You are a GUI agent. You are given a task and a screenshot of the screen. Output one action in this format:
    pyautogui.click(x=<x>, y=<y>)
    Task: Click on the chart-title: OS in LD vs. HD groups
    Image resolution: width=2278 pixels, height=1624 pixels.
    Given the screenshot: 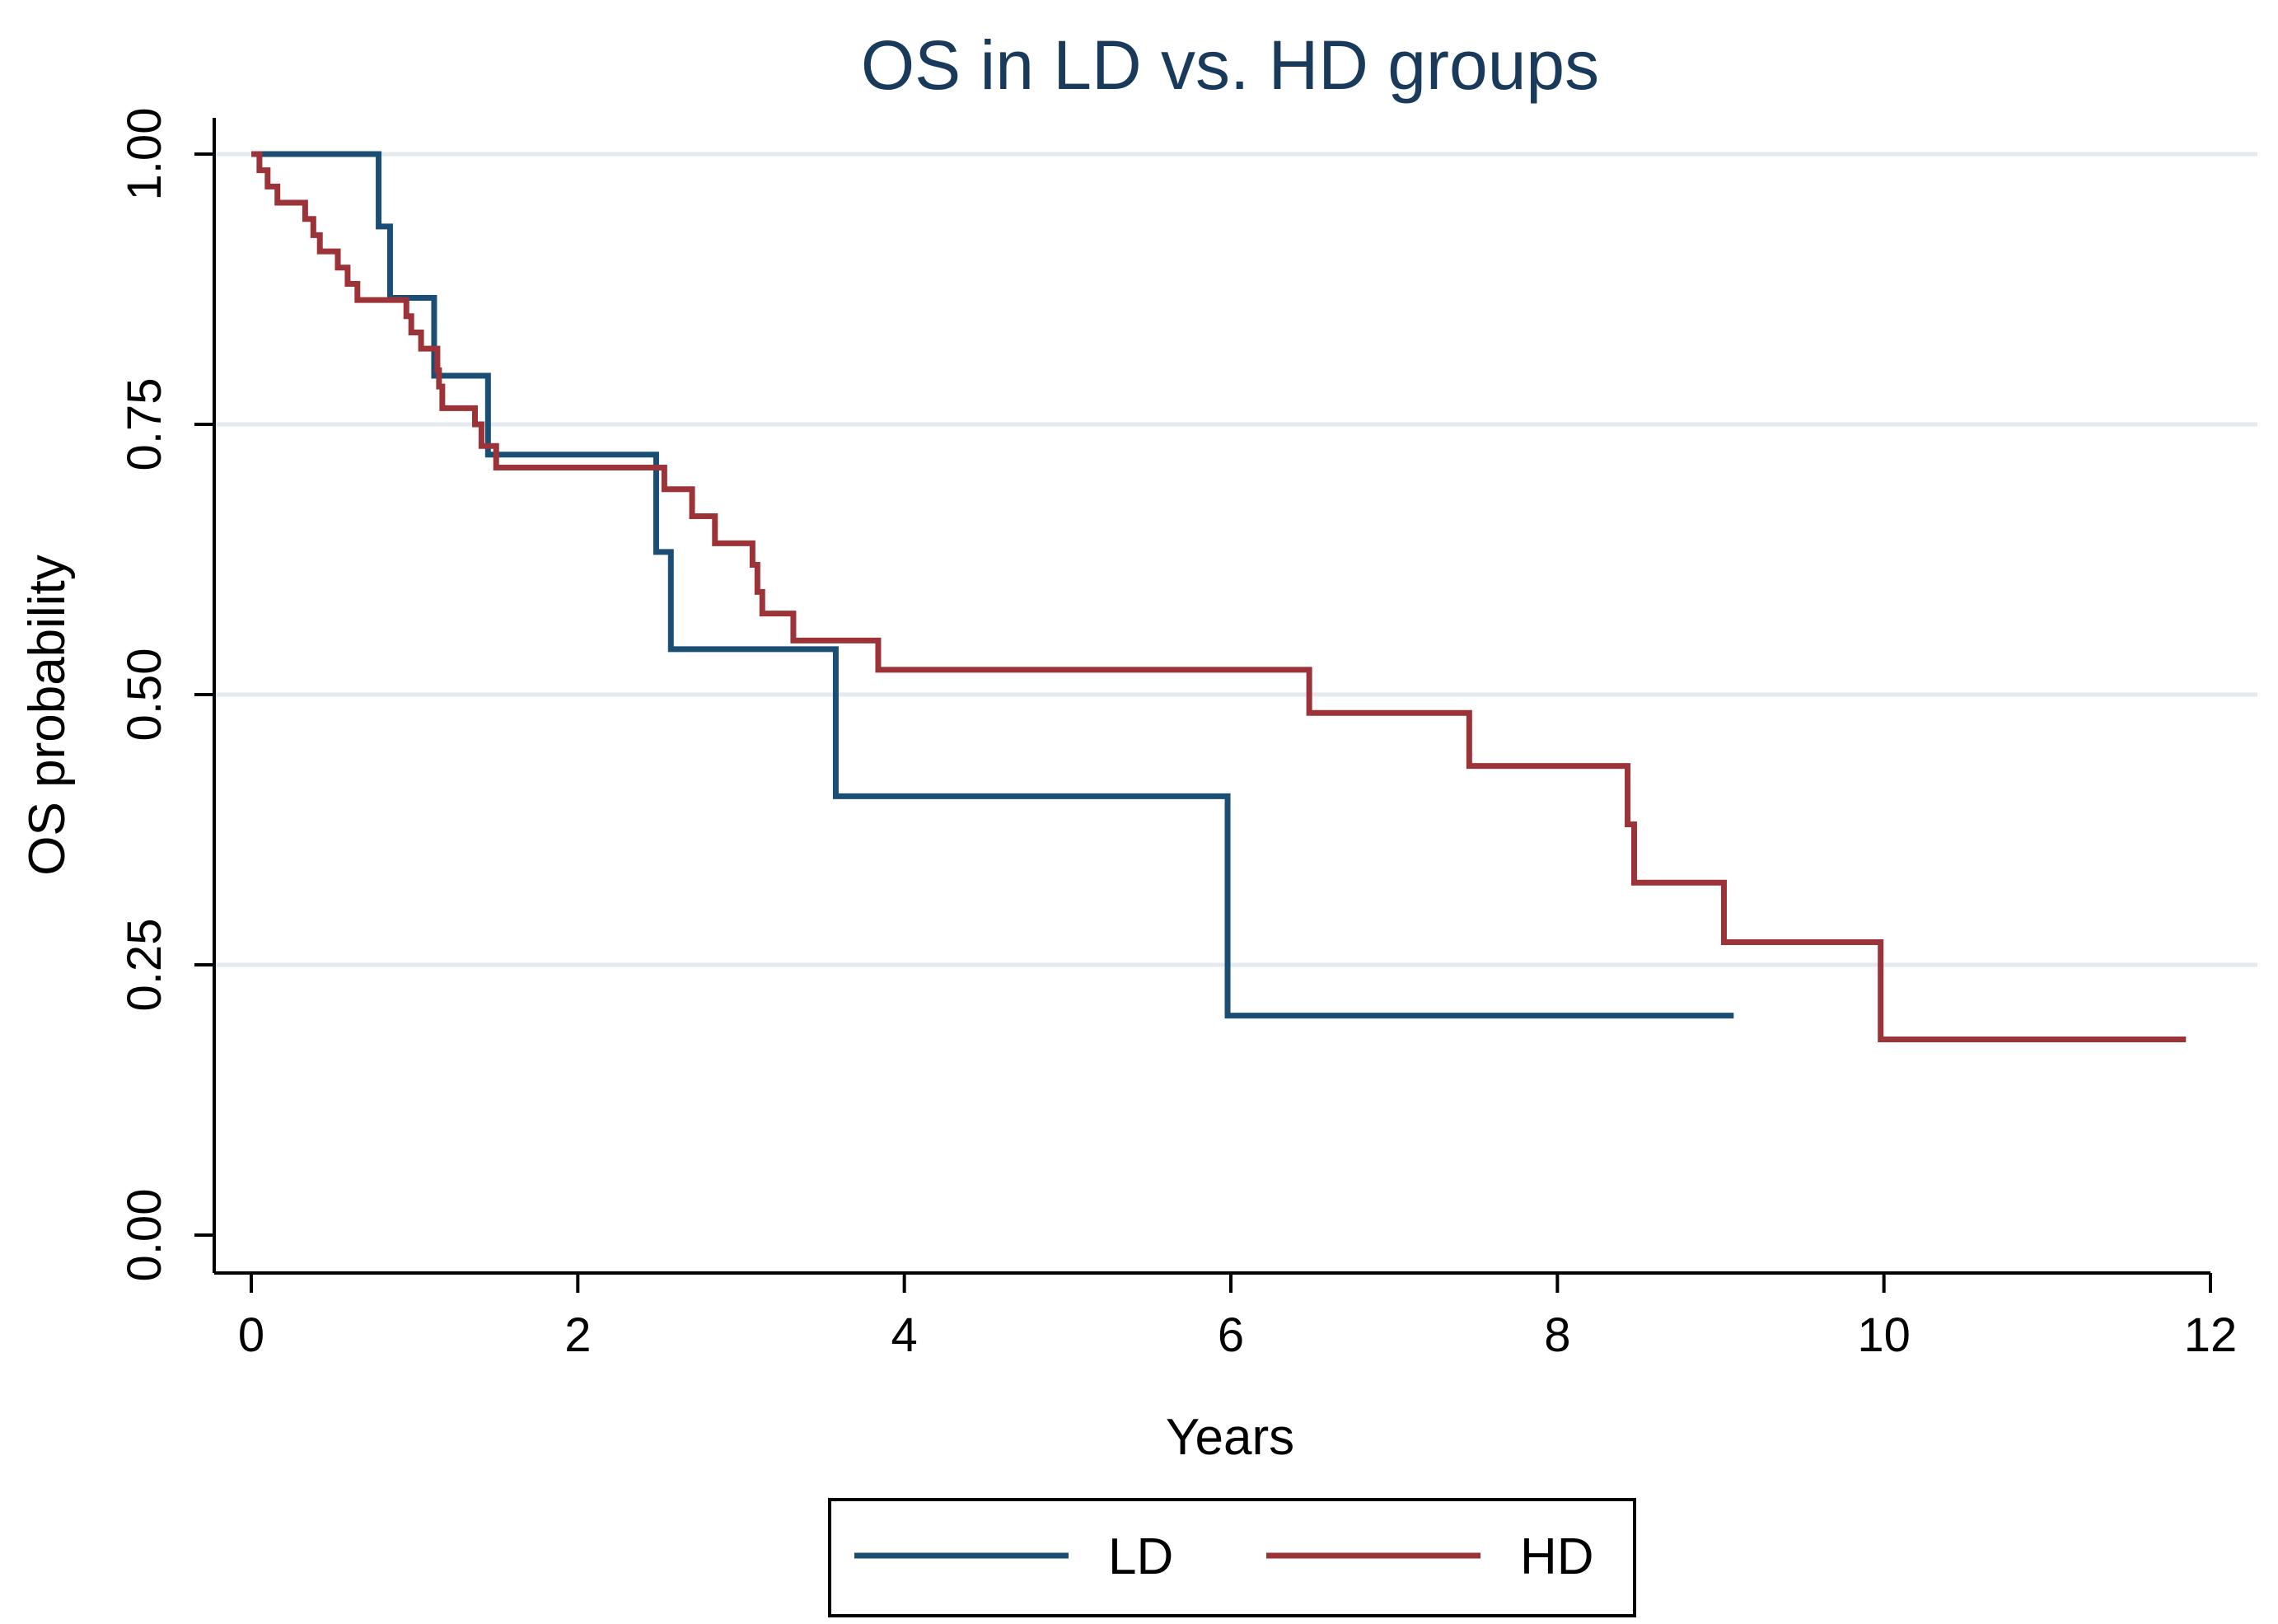 What is the action you would take?
    pyautogui.click(x=1230, y=65)
    